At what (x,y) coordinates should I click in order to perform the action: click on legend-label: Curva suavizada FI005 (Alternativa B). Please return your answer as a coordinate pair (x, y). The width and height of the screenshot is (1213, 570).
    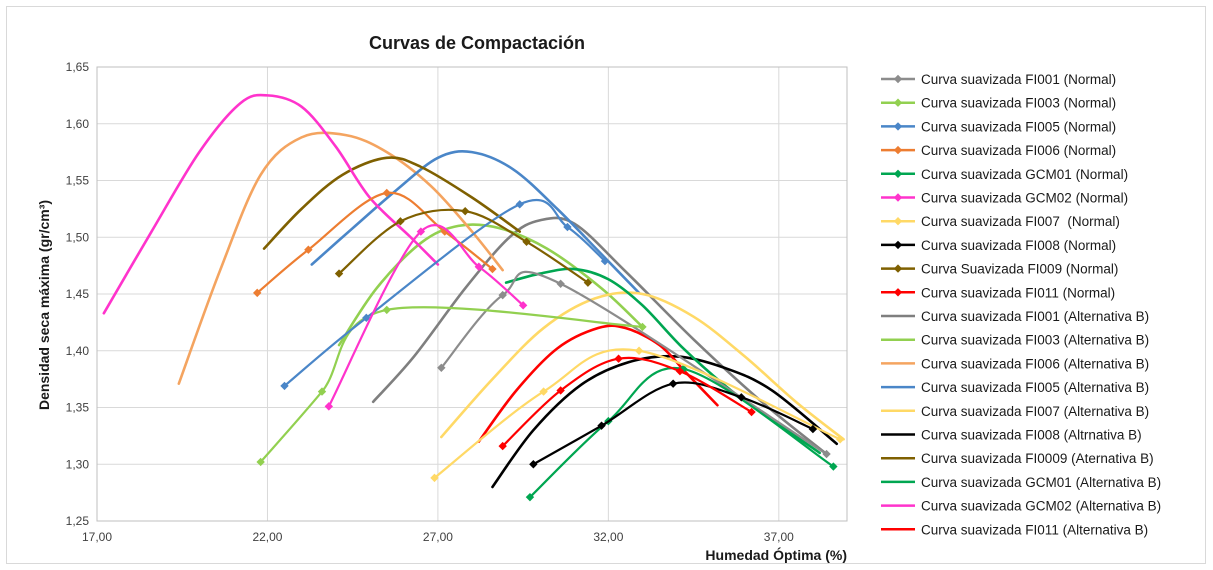
    Looking at the image, I should click on (1035, 387).